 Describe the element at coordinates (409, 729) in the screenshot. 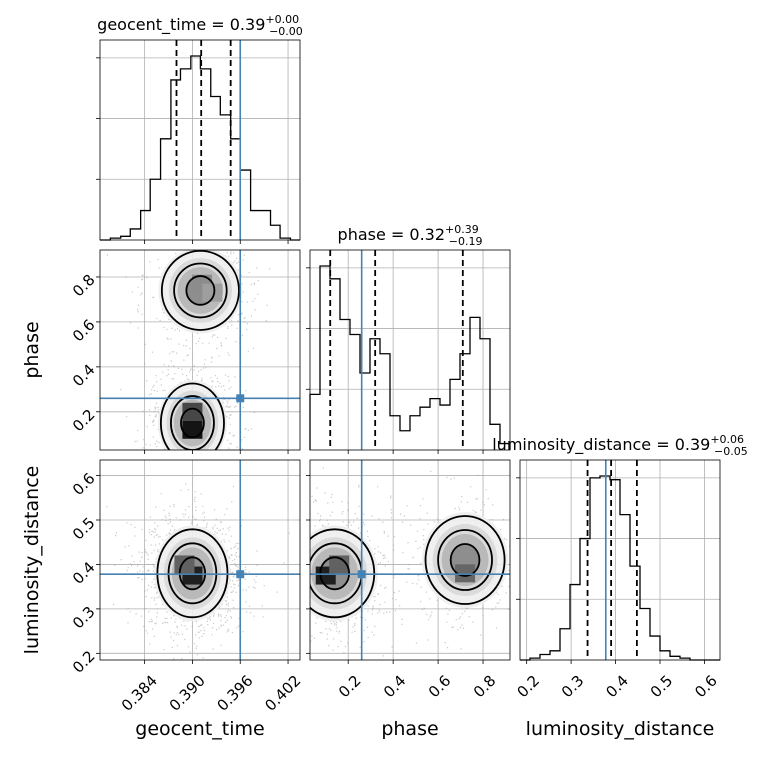

I see `x-axis-label-phase: phase` at that location.